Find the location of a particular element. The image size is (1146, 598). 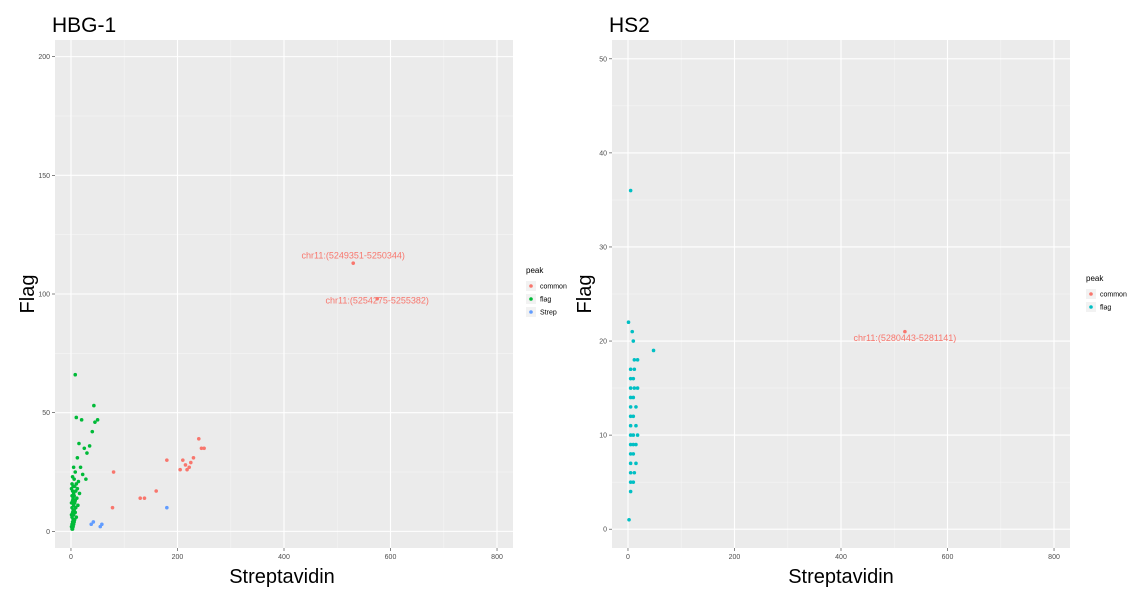

y-tick-label: 200 is located at coordinates (44, 57).